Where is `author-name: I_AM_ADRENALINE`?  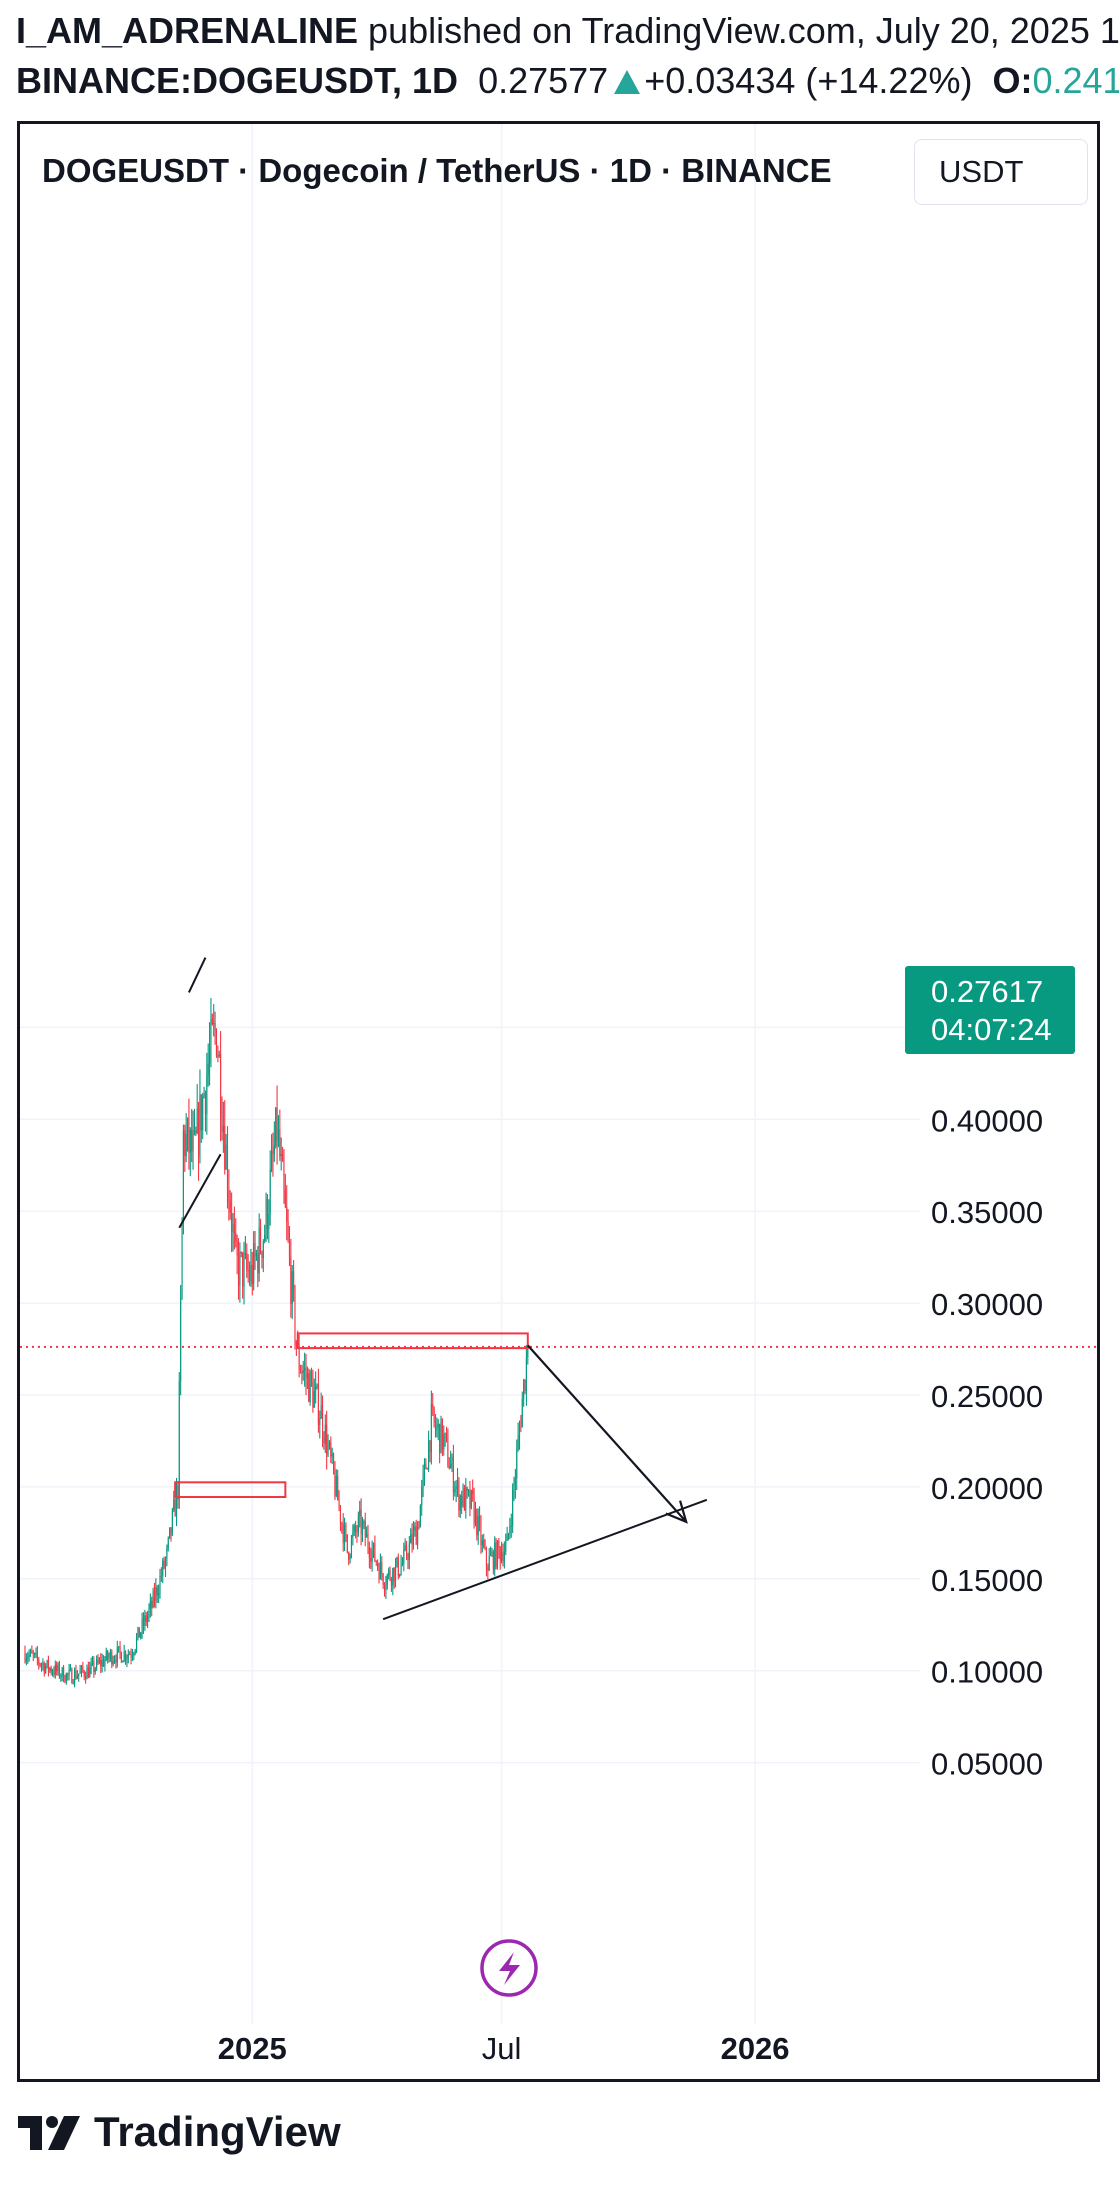 author-name: I_AM_ADRENALINE is located at coordinates (187, 30).